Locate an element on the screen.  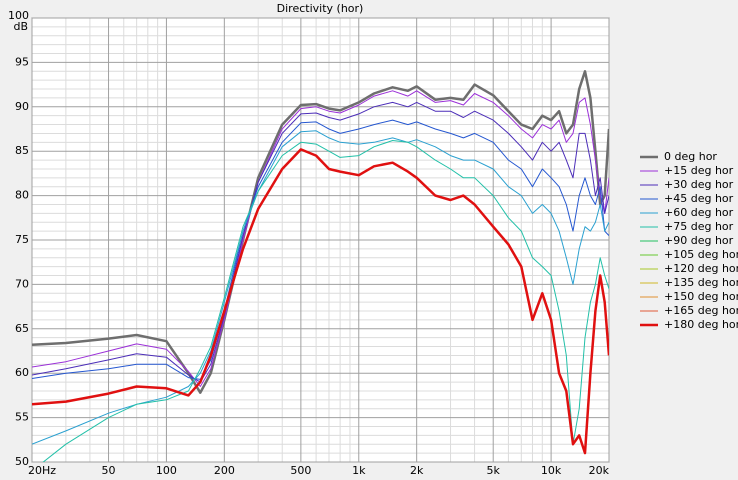
y-tick-label: 80 is located at coordinates (22, 195).